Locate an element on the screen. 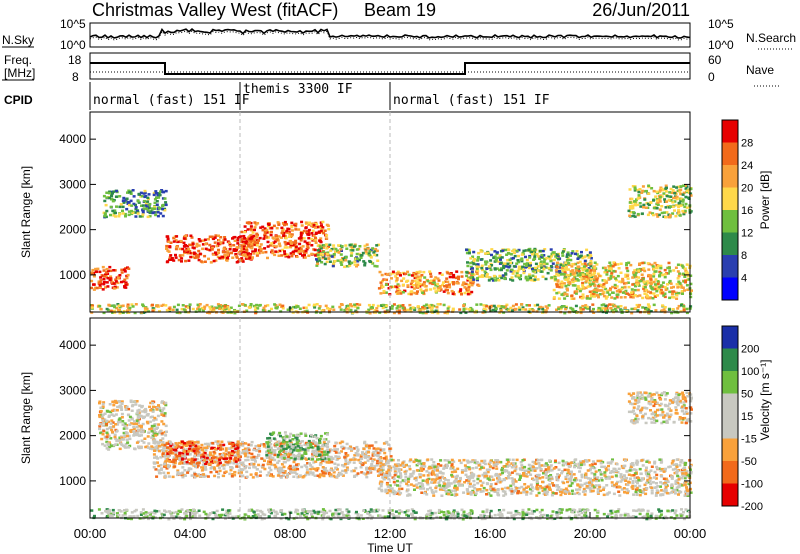 The width and height of the screenshot is (800, 554). power-feature is located at coordinates (110, 278).